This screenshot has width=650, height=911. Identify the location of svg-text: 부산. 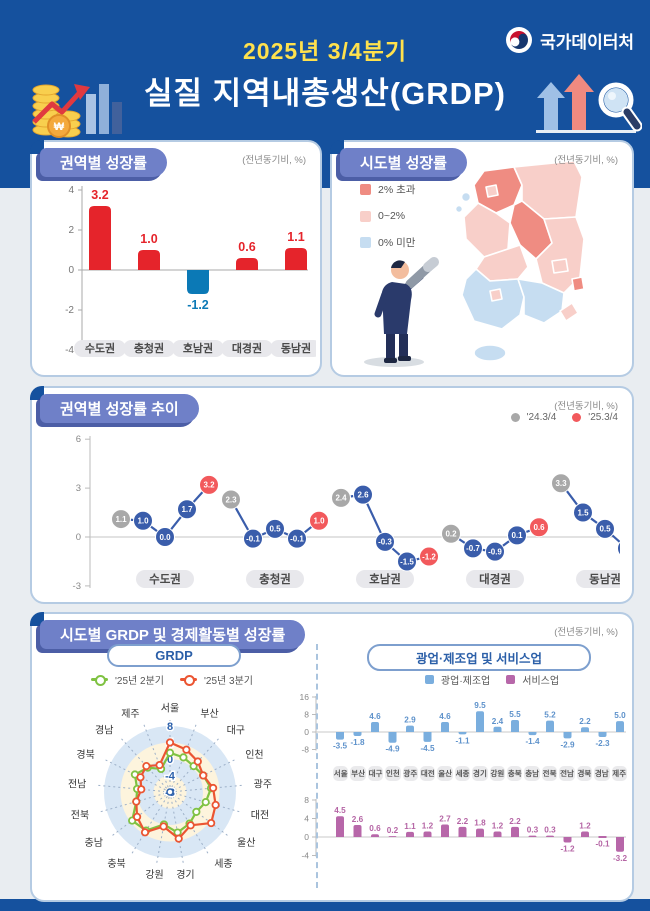
(209, 714).